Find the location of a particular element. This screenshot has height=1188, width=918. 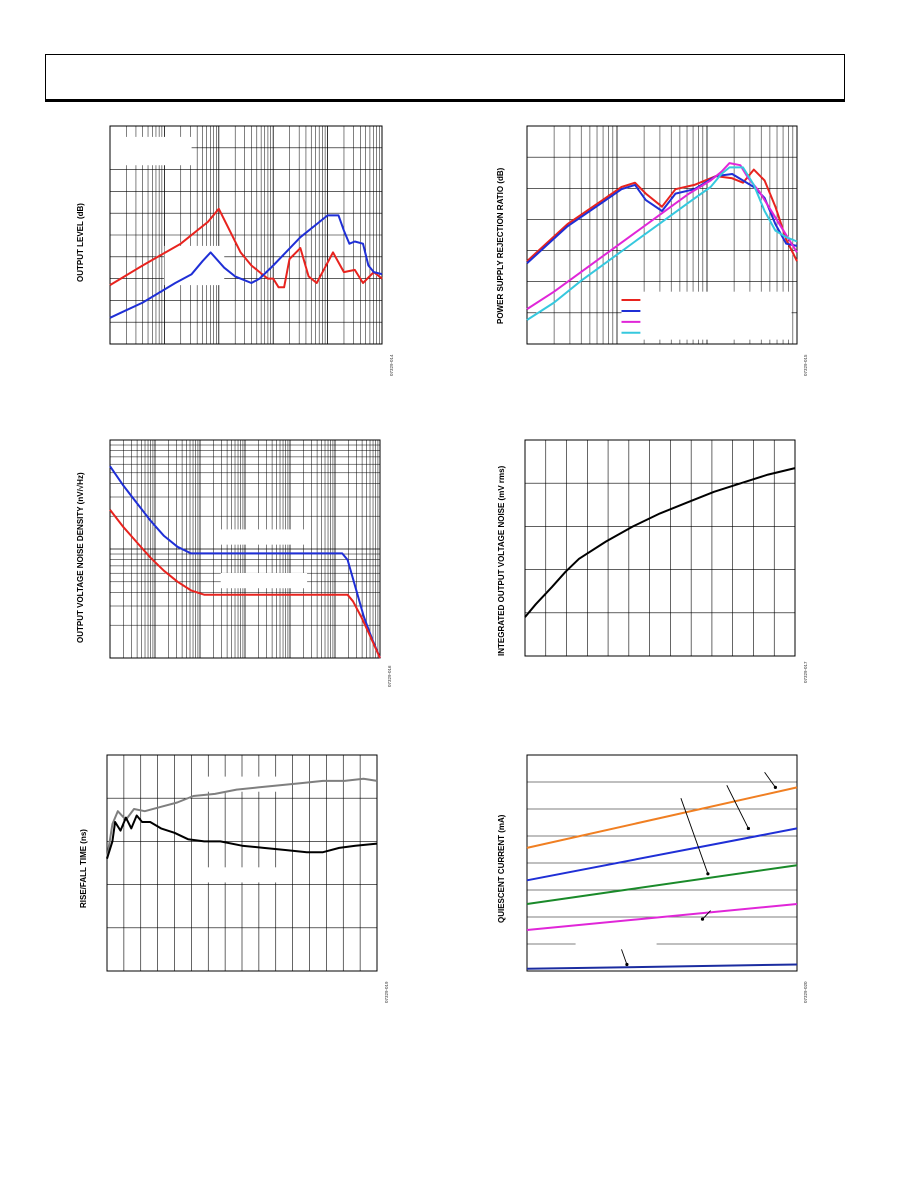

c6-grid is located at coordinates (662, 863).